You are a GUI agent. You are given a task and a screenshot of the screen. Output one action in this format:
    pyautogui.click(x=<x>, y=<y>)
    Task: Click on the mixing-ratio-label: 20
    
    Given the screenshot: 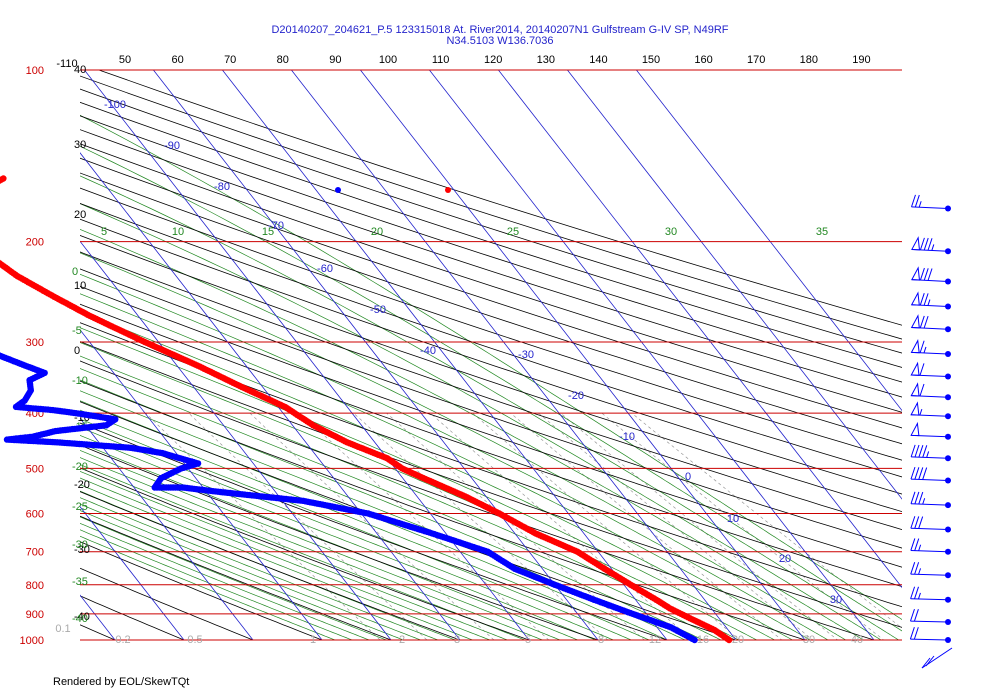 What is the action you would take?
    pyautogui.click(x=738, y=640)
    